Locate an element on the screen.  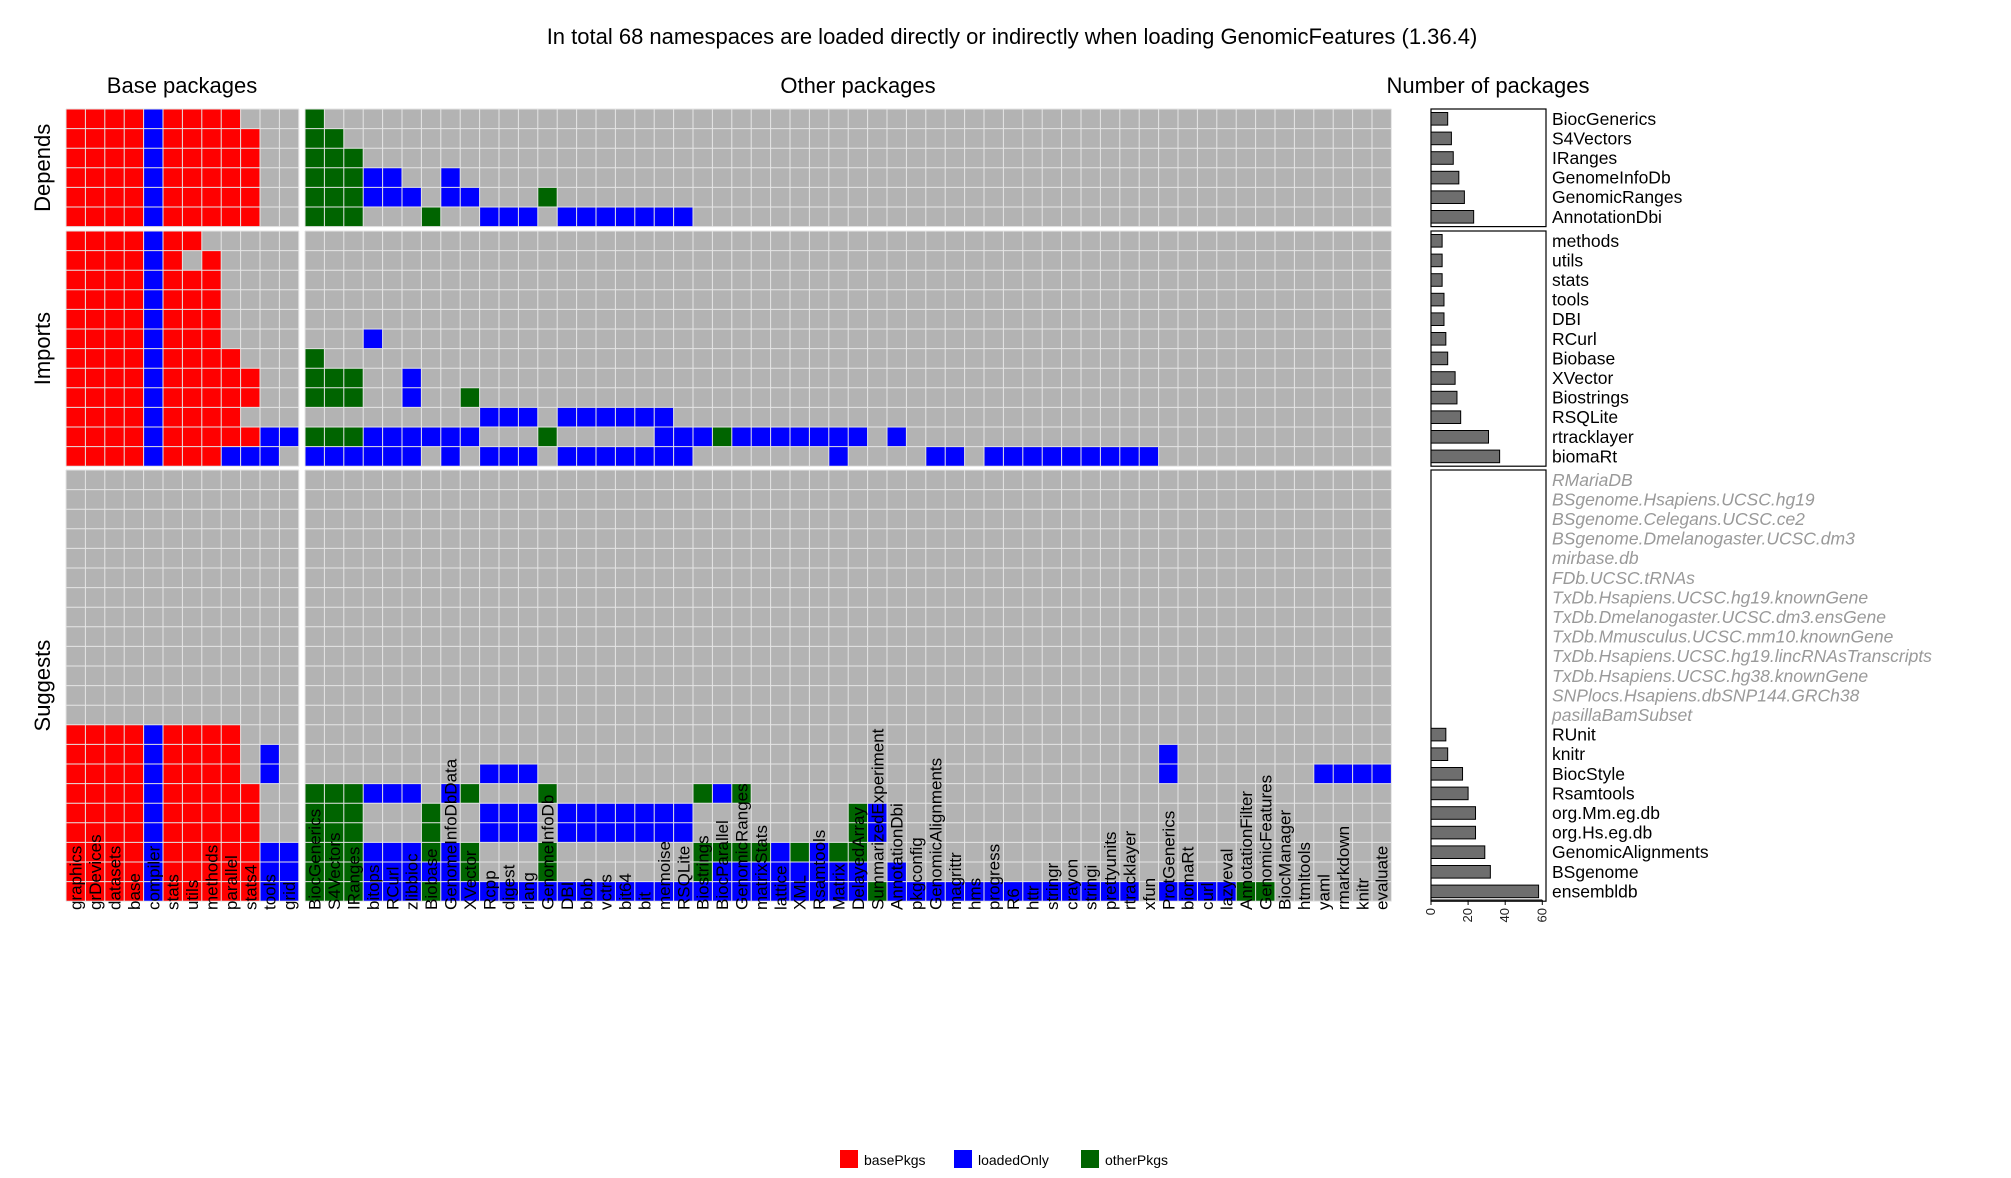
cell-Biostrings-utils is located at coordinates (192, 397).